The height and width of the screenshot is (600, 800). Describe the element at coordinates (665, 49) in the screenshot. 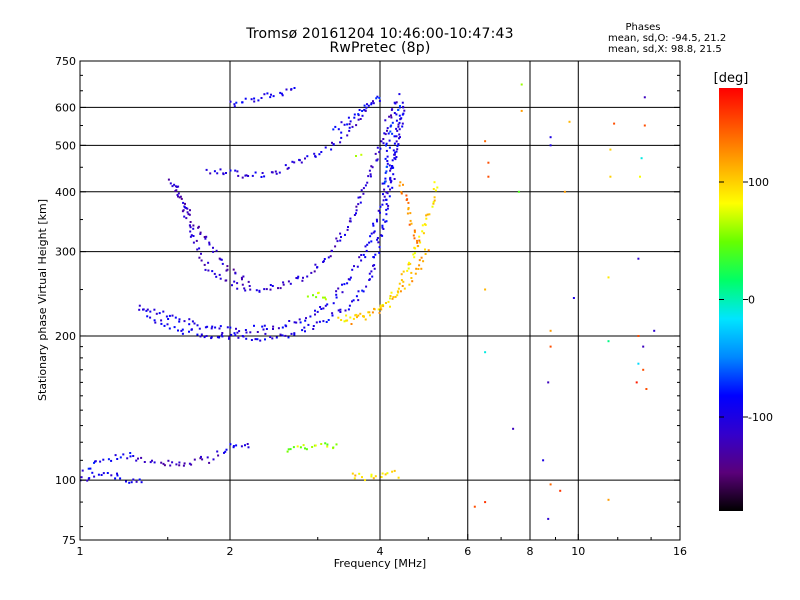

I see `phase-stats-x-line: mean, sd,X: 98.8, 21.5` at that location.